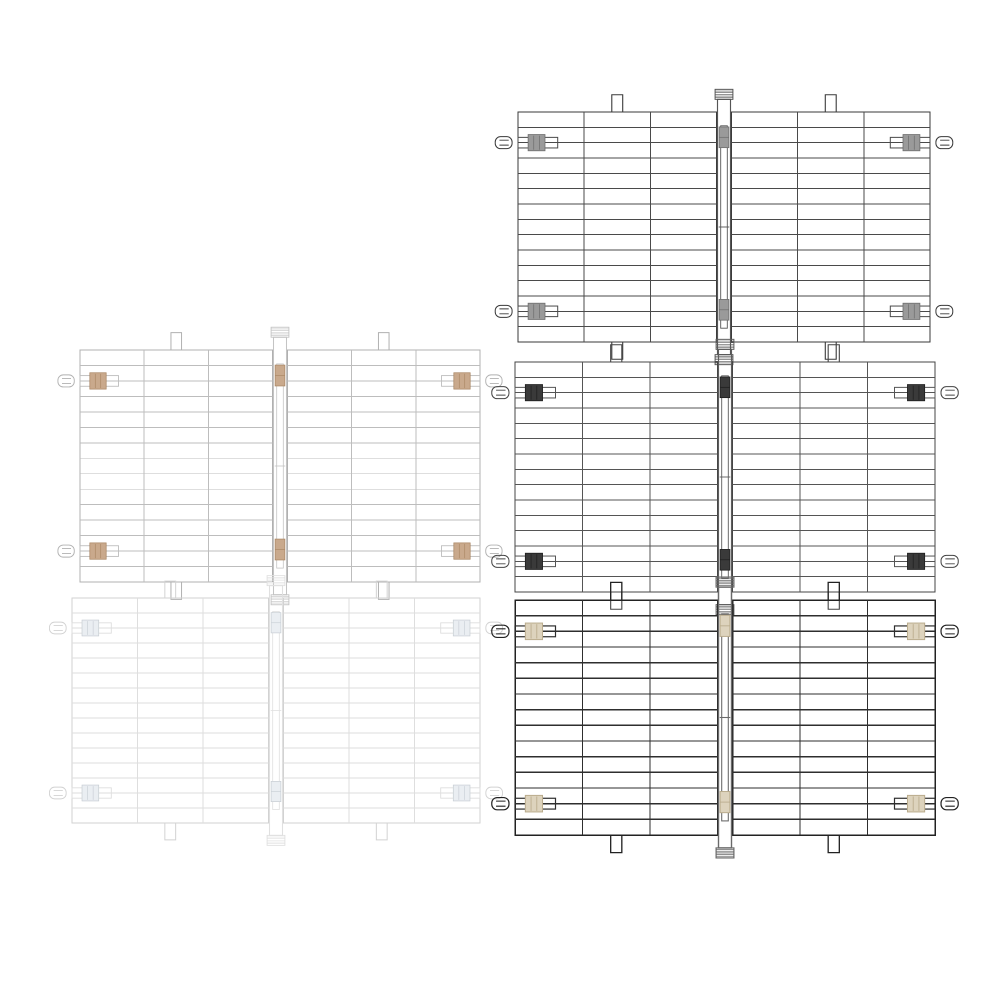 This screenshot has width=1000, height=1000. I want to click on grid-panel-svg-middle-right, so click(725, 477).